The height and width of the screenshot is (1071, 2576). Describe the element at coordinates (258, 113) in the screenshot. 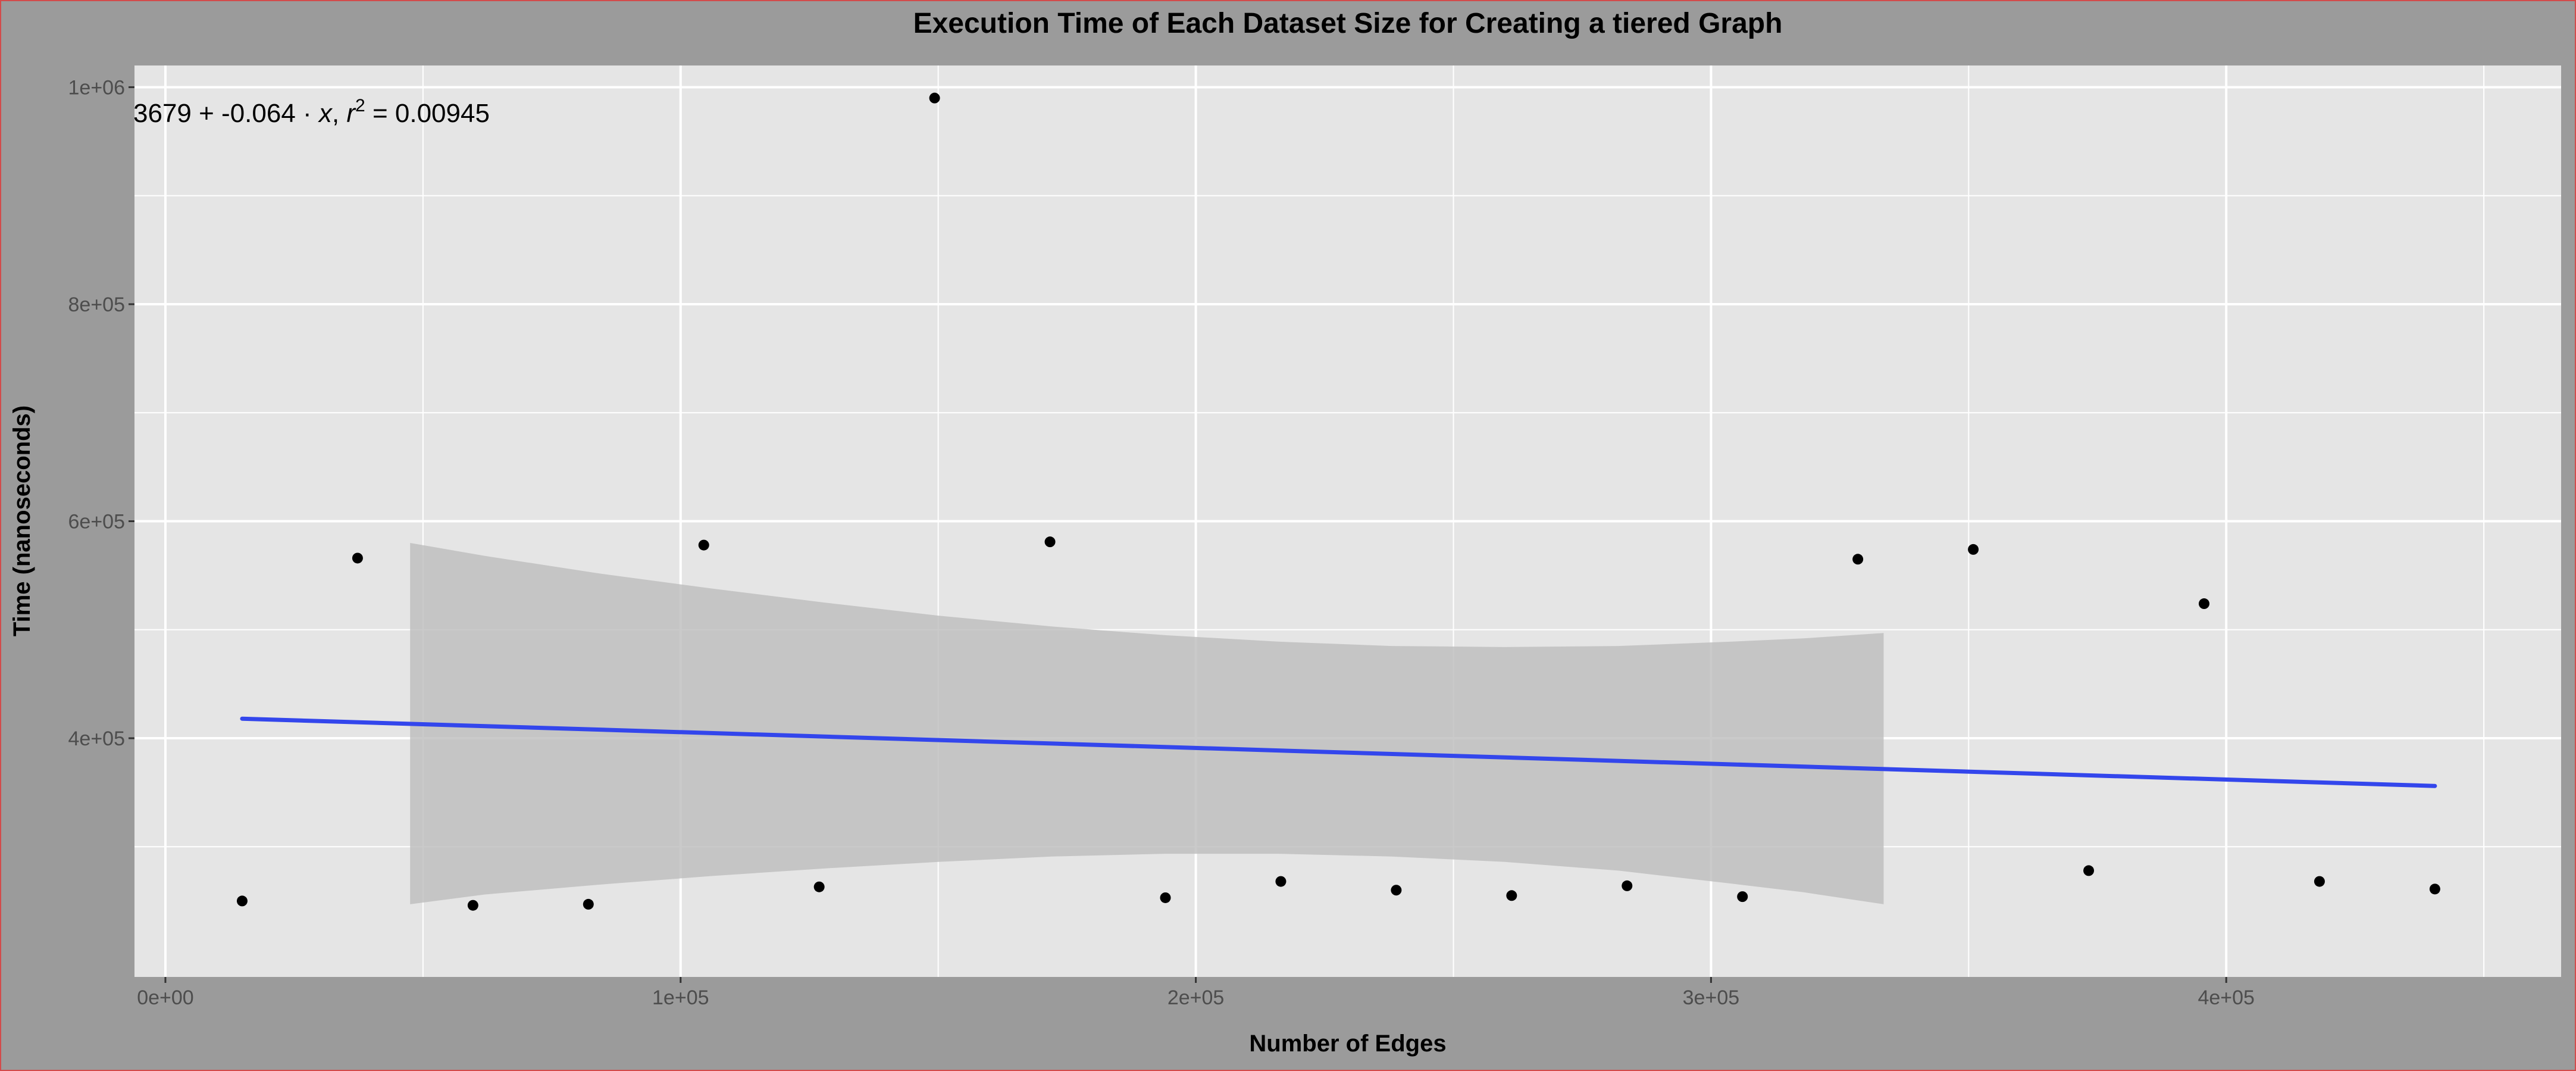

I see `annotation-slope: -0.064` at that location.